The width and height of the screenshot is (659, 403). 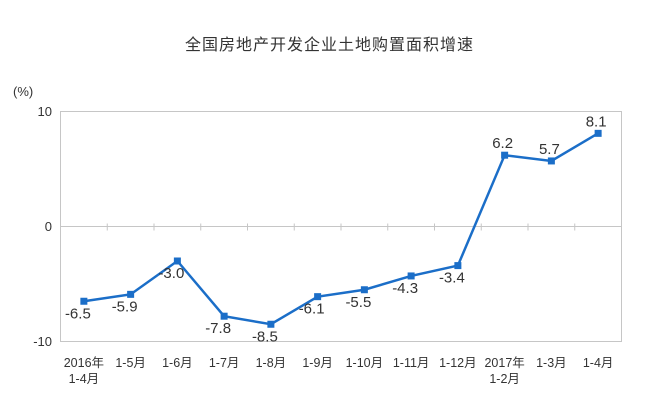 I want to click on x-tick-label: 1-8月, so click(x=271, y=363).